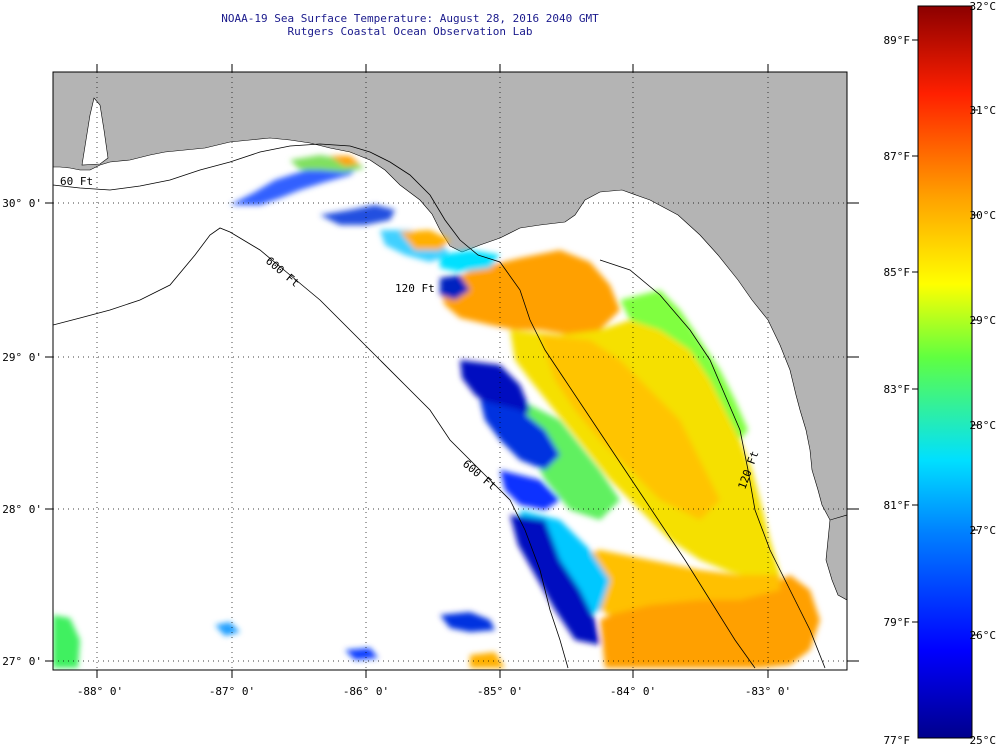 The image size is (1000, 754). Describe the element at coordinates (768, 691) in the screenshot. I see `lon-tick-label: -83° 0'` at that location.